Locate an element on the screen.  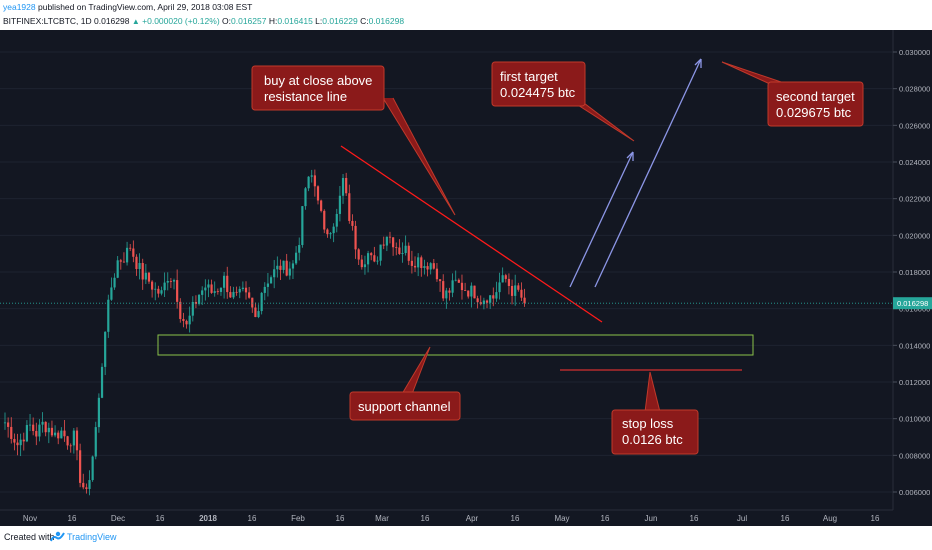
triangle-up-icon: ▲ is located at coordinates (135, 21).